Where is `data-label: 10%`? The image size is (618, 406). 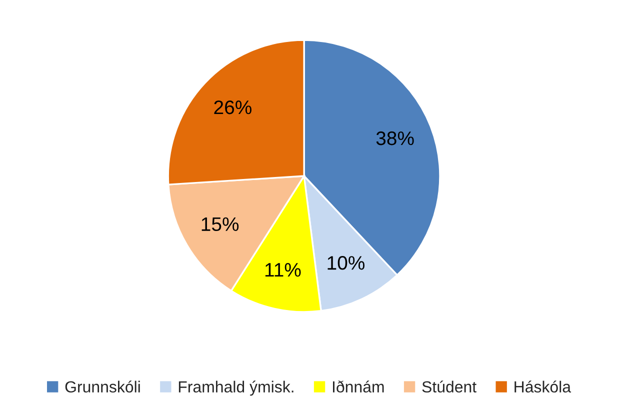
data-label: 10% is located at coordinates (346, 263).